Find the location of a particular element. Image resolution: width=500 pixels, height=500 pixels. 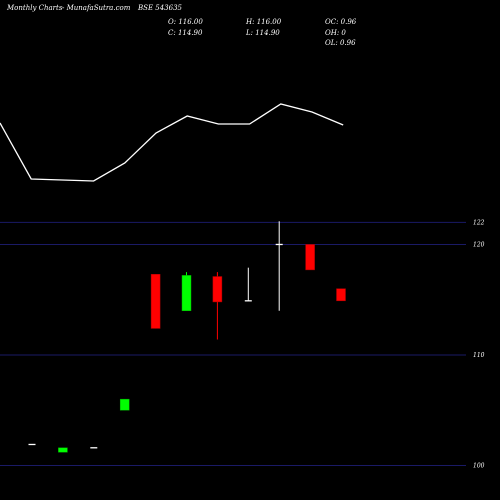

open-value: O: 116.00 is located at coordinates (185, 22).